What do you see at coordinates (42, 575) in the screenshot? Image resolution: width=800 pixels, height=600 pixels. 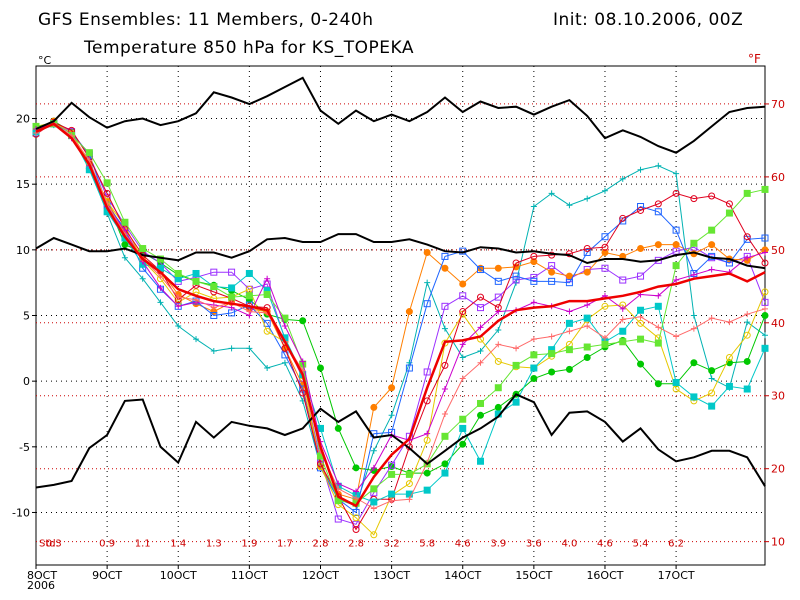 I see `x-tick-label: 8OCT` at bounding box center [42, 575].